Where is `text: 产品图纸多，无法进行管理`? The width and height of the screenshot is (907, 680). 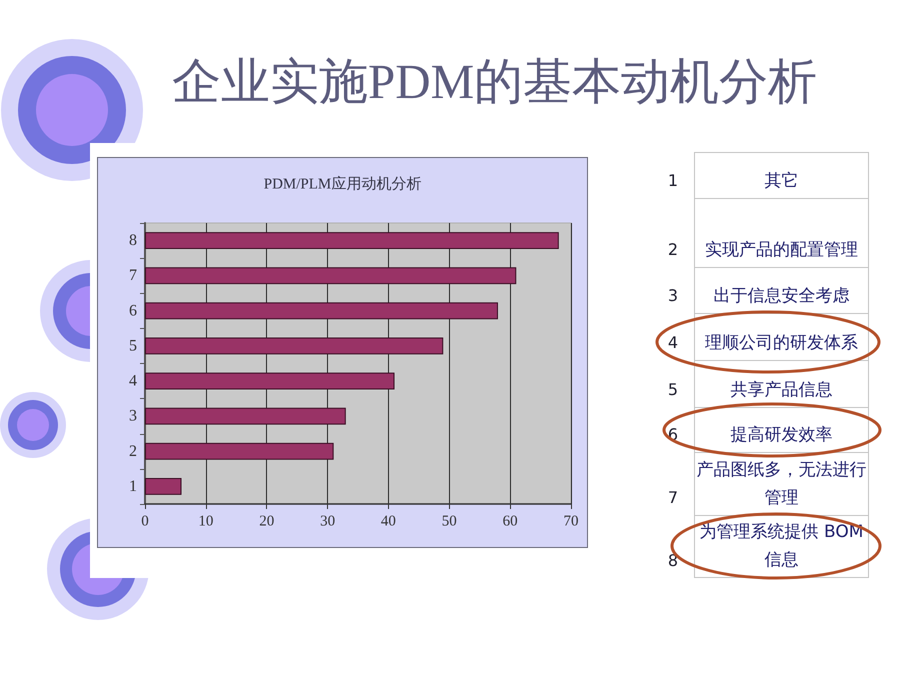 text: 产品图纸多，无法进行管理 is located at coordinates (782, 484).